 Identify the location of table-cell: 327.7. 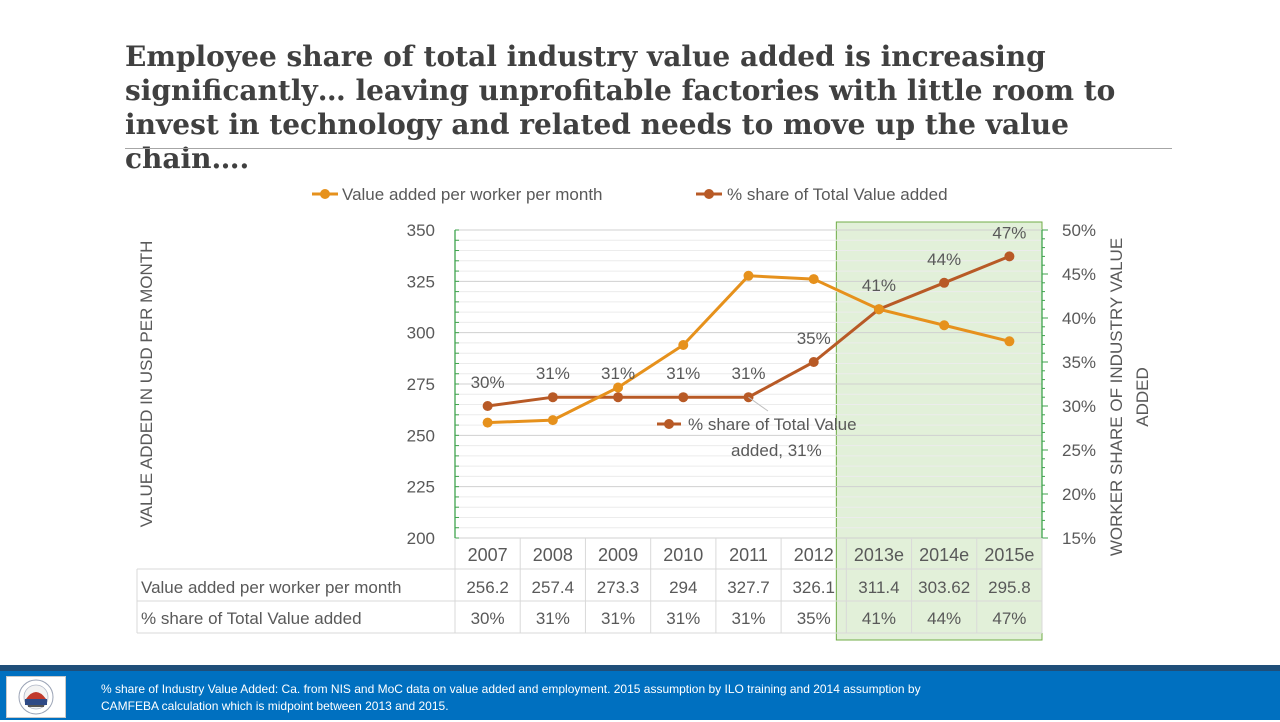
(748, 587).